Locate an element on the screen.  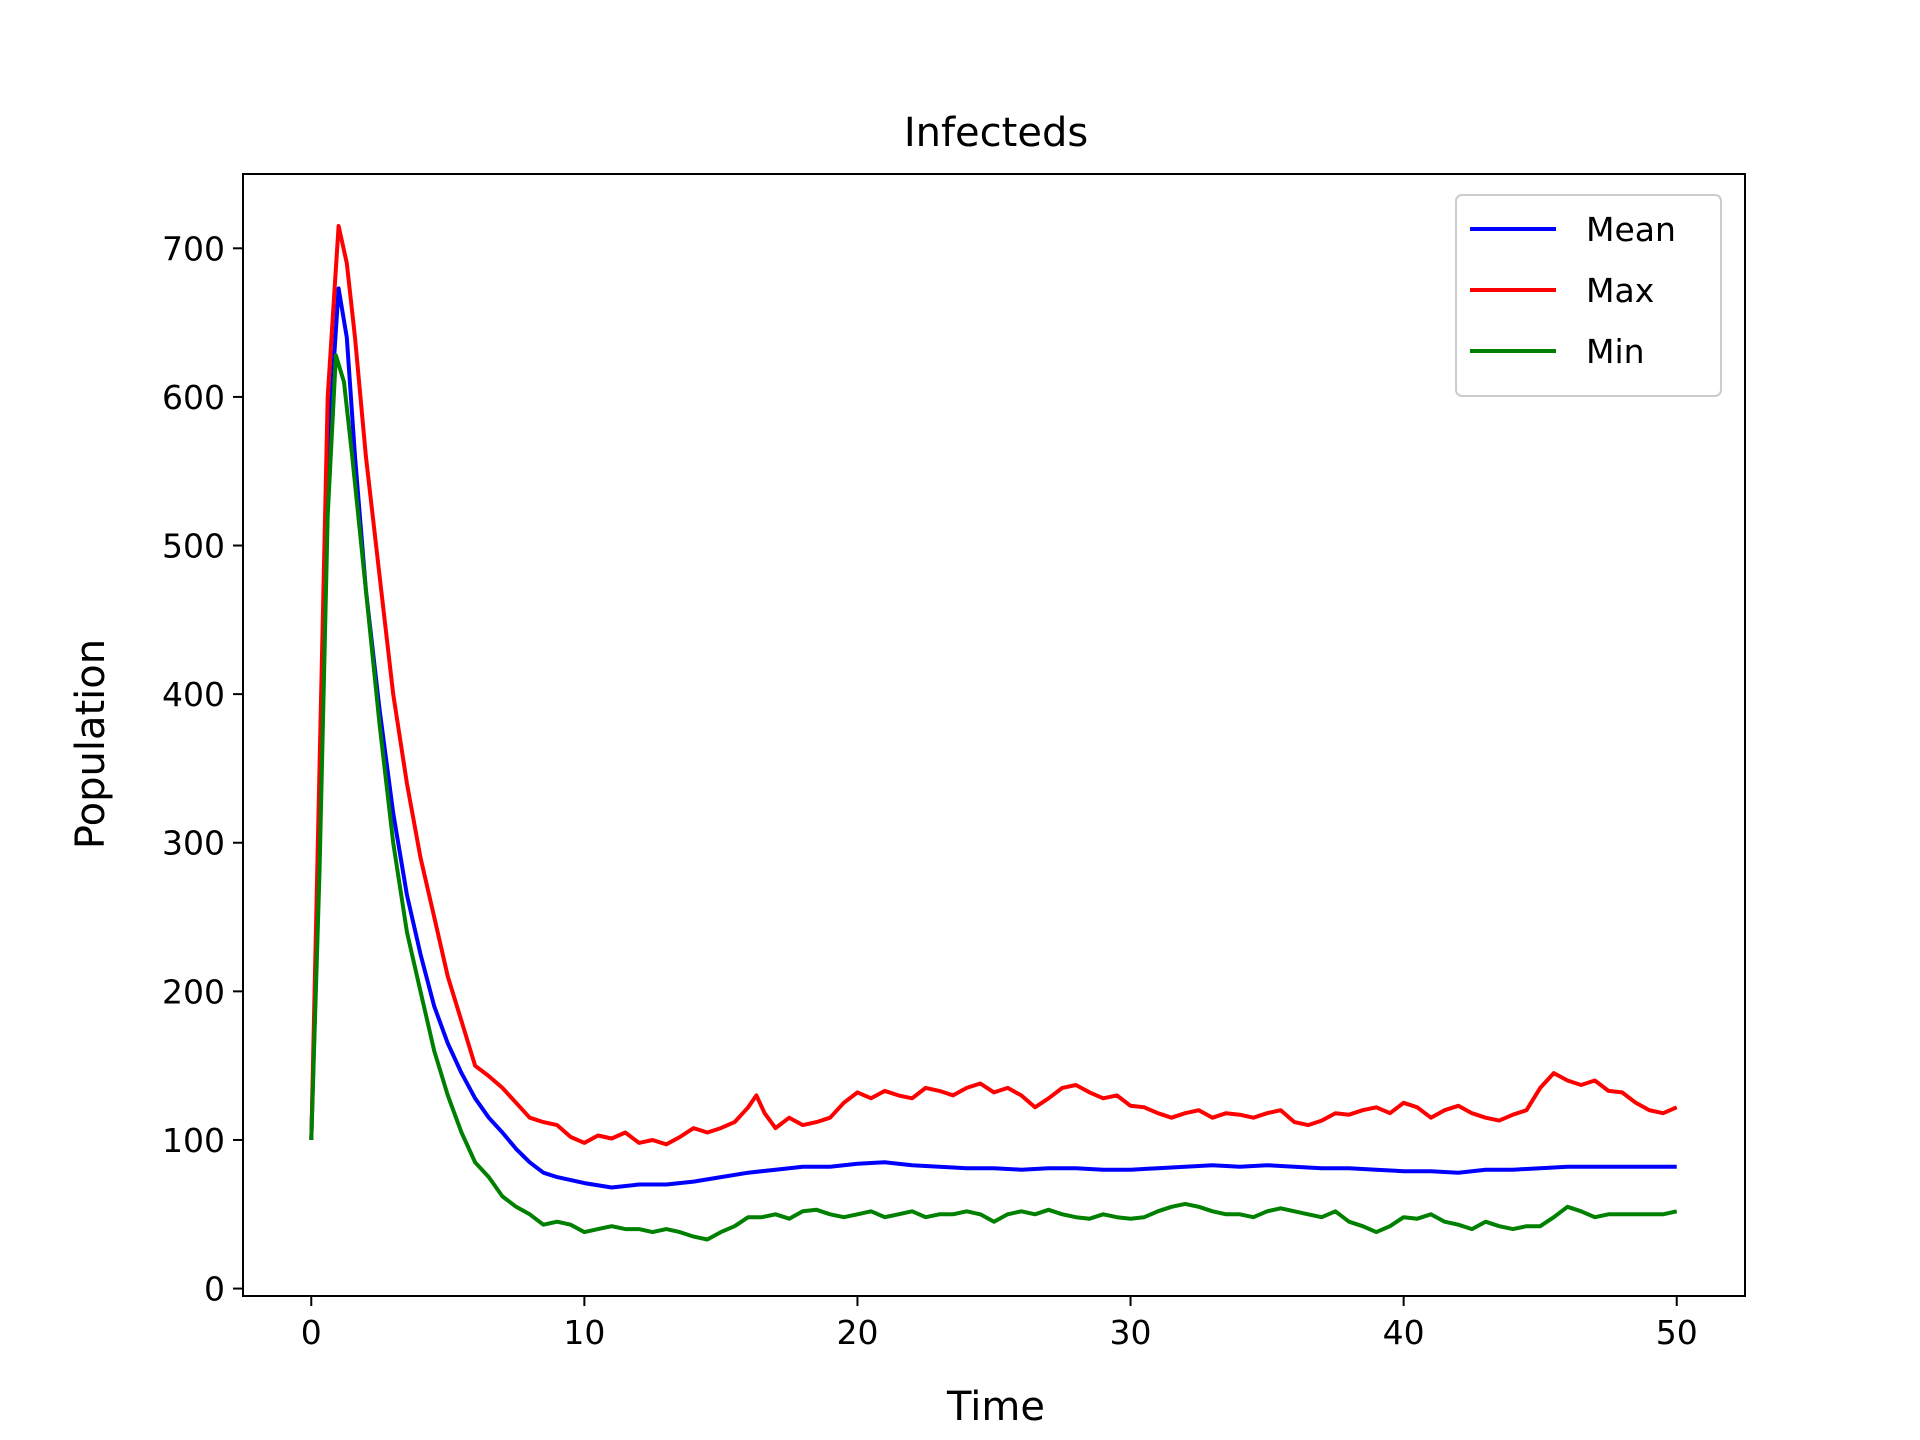
x-tick-label: 10 is located at coordinates (584, 1332).